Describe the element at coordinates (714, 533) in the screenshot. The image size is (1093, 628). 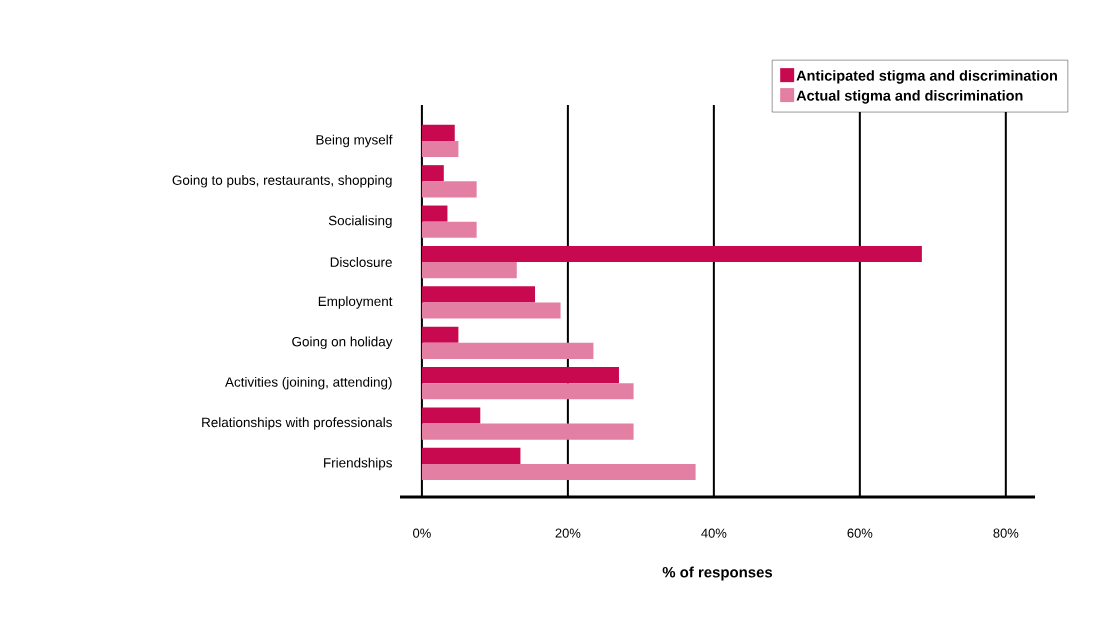
I see `x-tick-label: 40%` at that location.